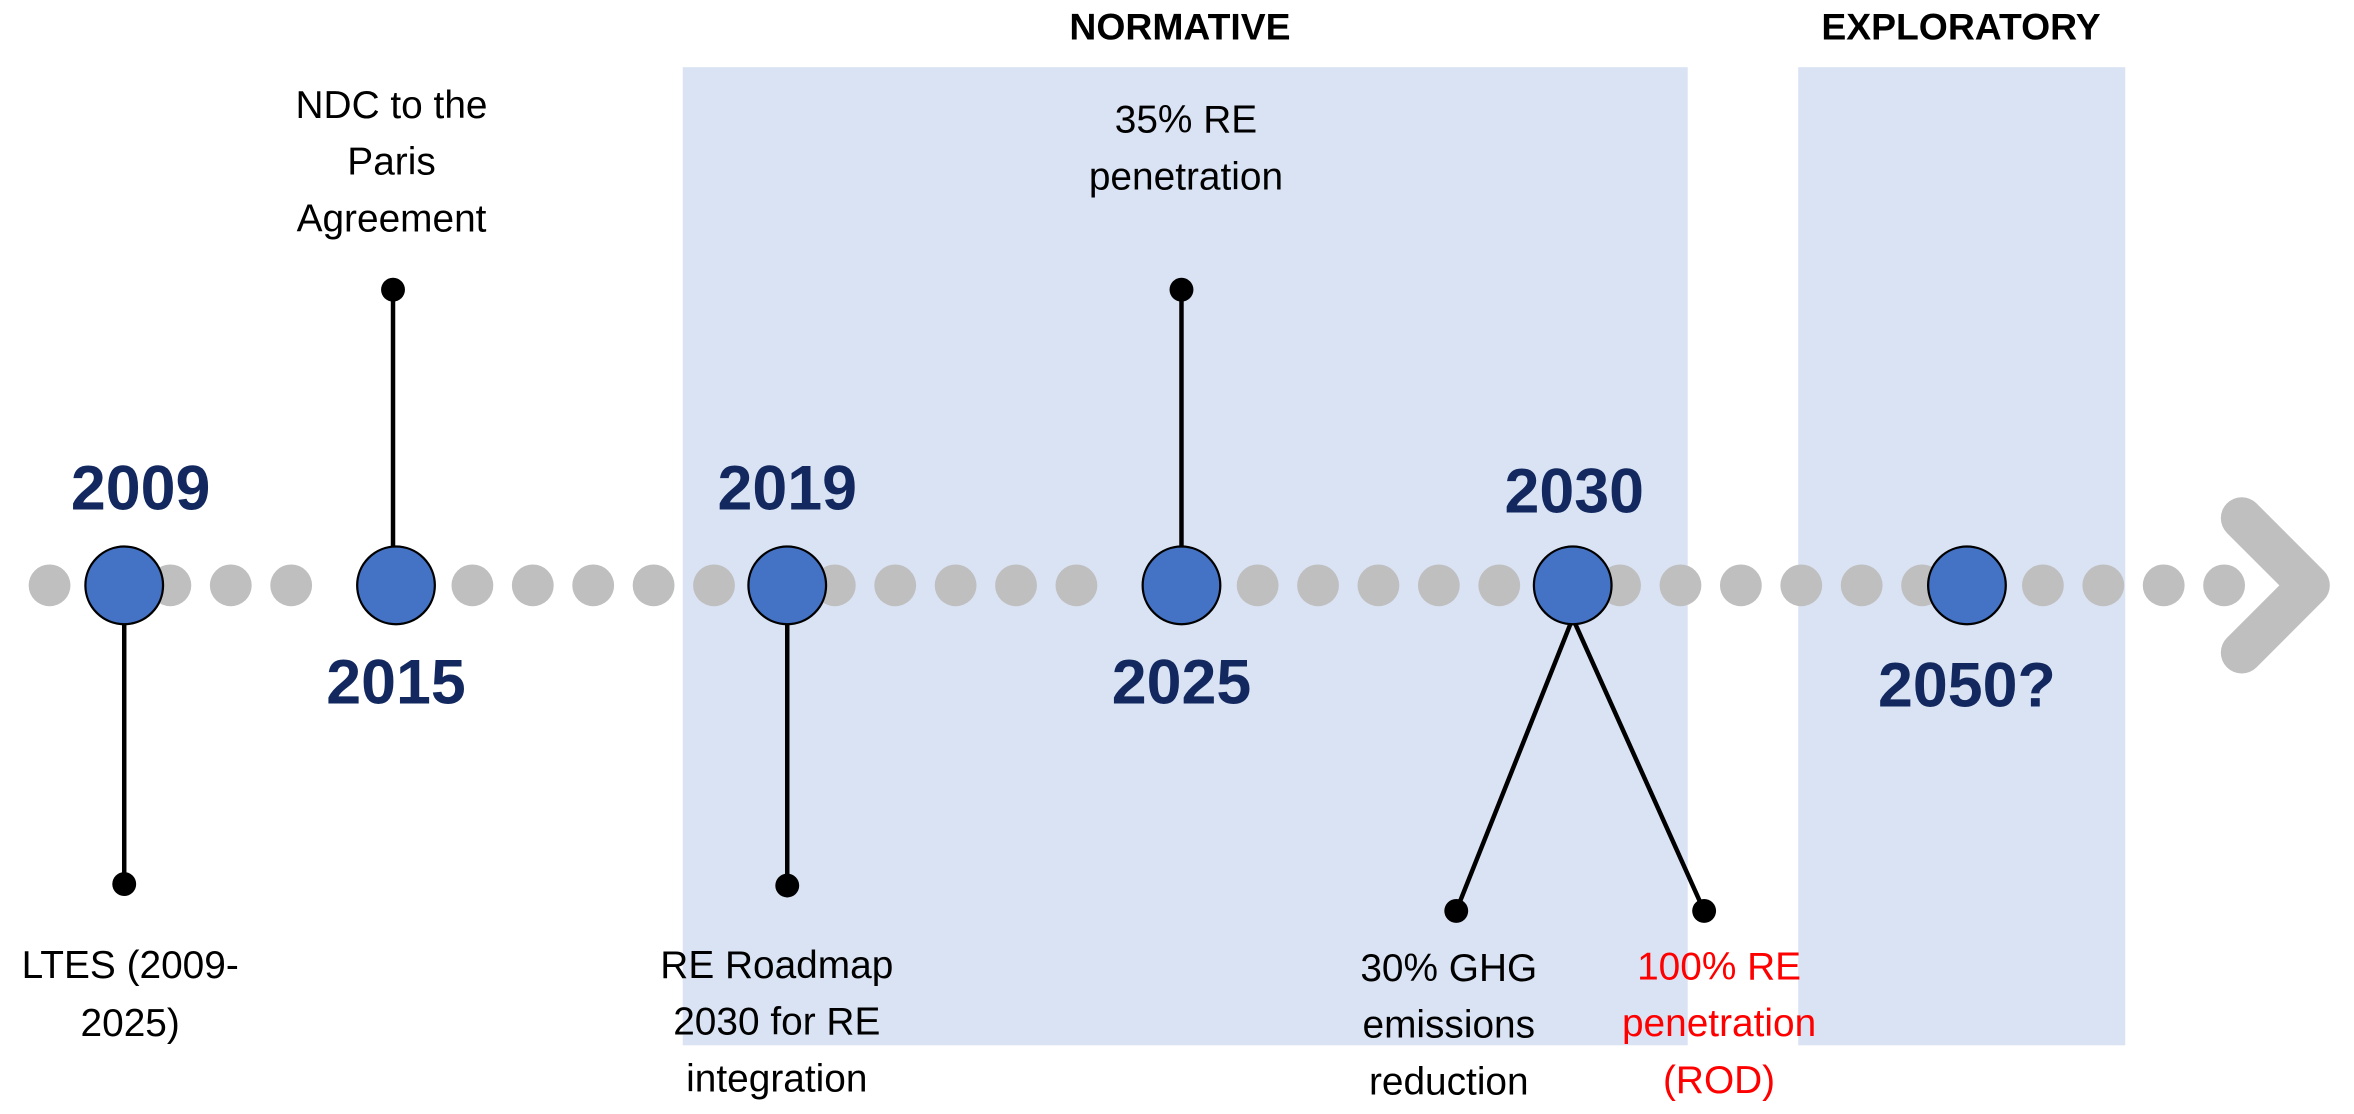  What do you see at coordinates (1960, 27) in the screenshot?
I see `region-title: EXPLORATORY` at bounding box center [1960, 27].